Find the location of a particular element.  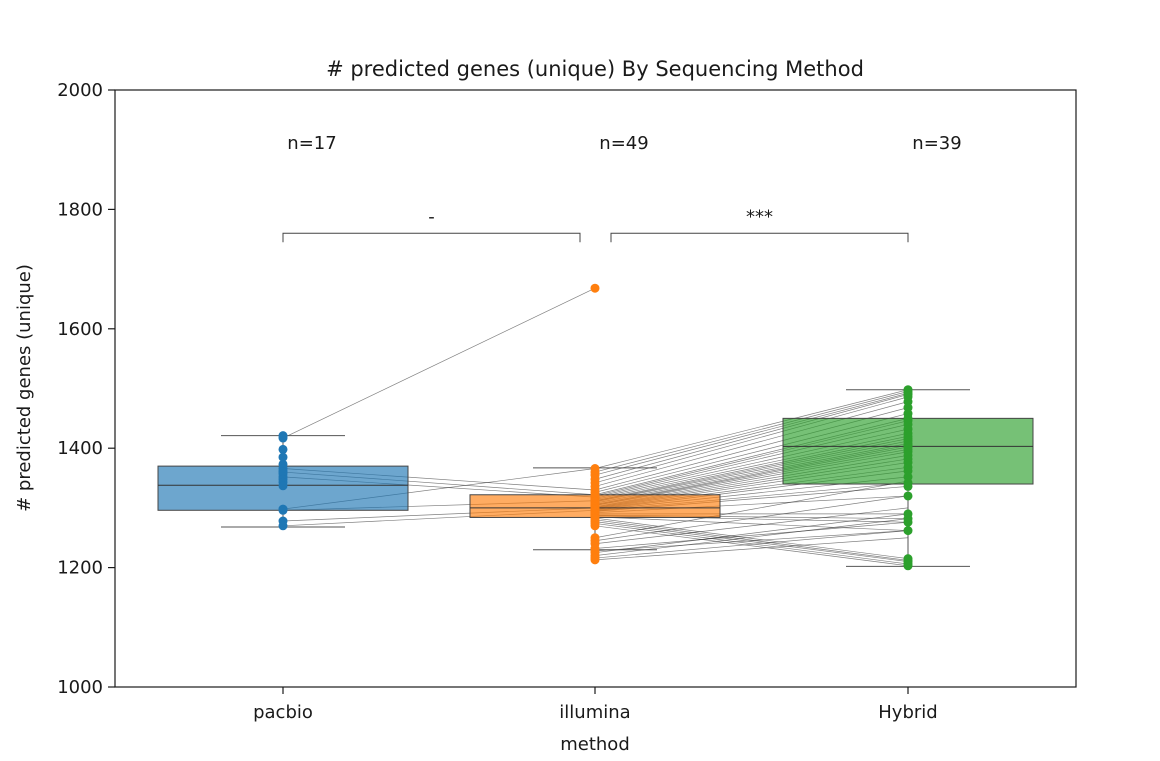

bracket-label: *** is located at coordinates (759, 216).